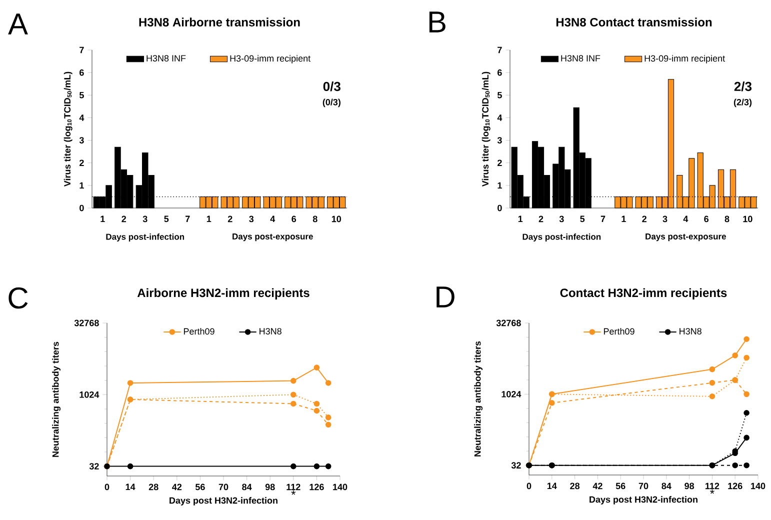 Image resolution: width=771 pixels, height=520 pixels. What do you see at coordinates (743, 87) in the screenshot?
I see `annotation: 2/3` at bounding box center [743, 87].